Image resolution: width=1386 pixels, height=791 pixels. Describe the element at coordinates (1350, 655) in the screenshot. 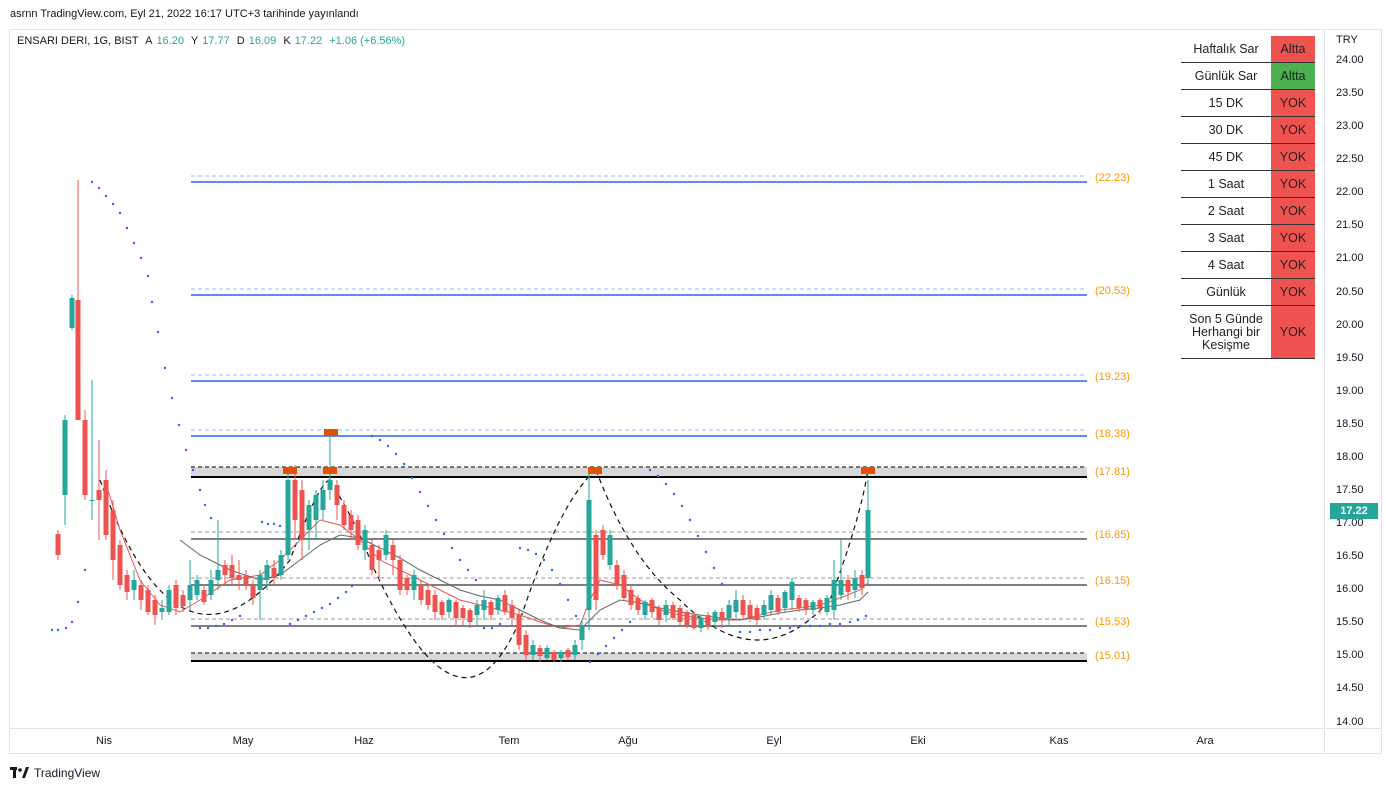

I see `y-tick: 15.00` at that location.